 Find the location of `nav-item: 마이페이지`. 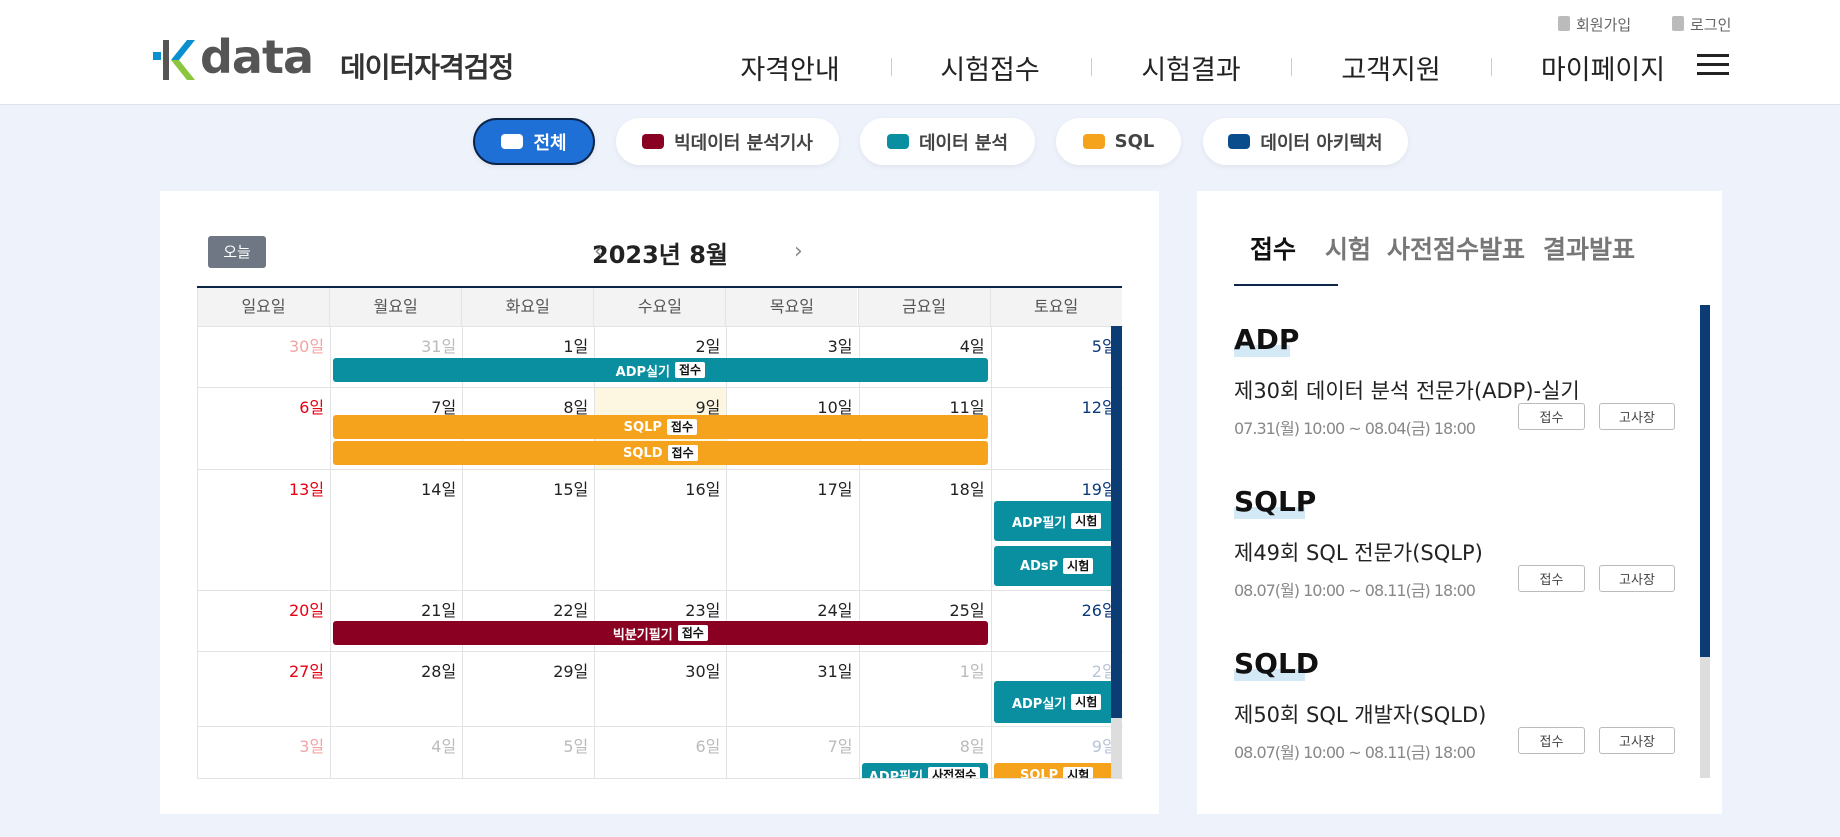

nav-item: 마이페이지 is located at coordinates (1603, 70).